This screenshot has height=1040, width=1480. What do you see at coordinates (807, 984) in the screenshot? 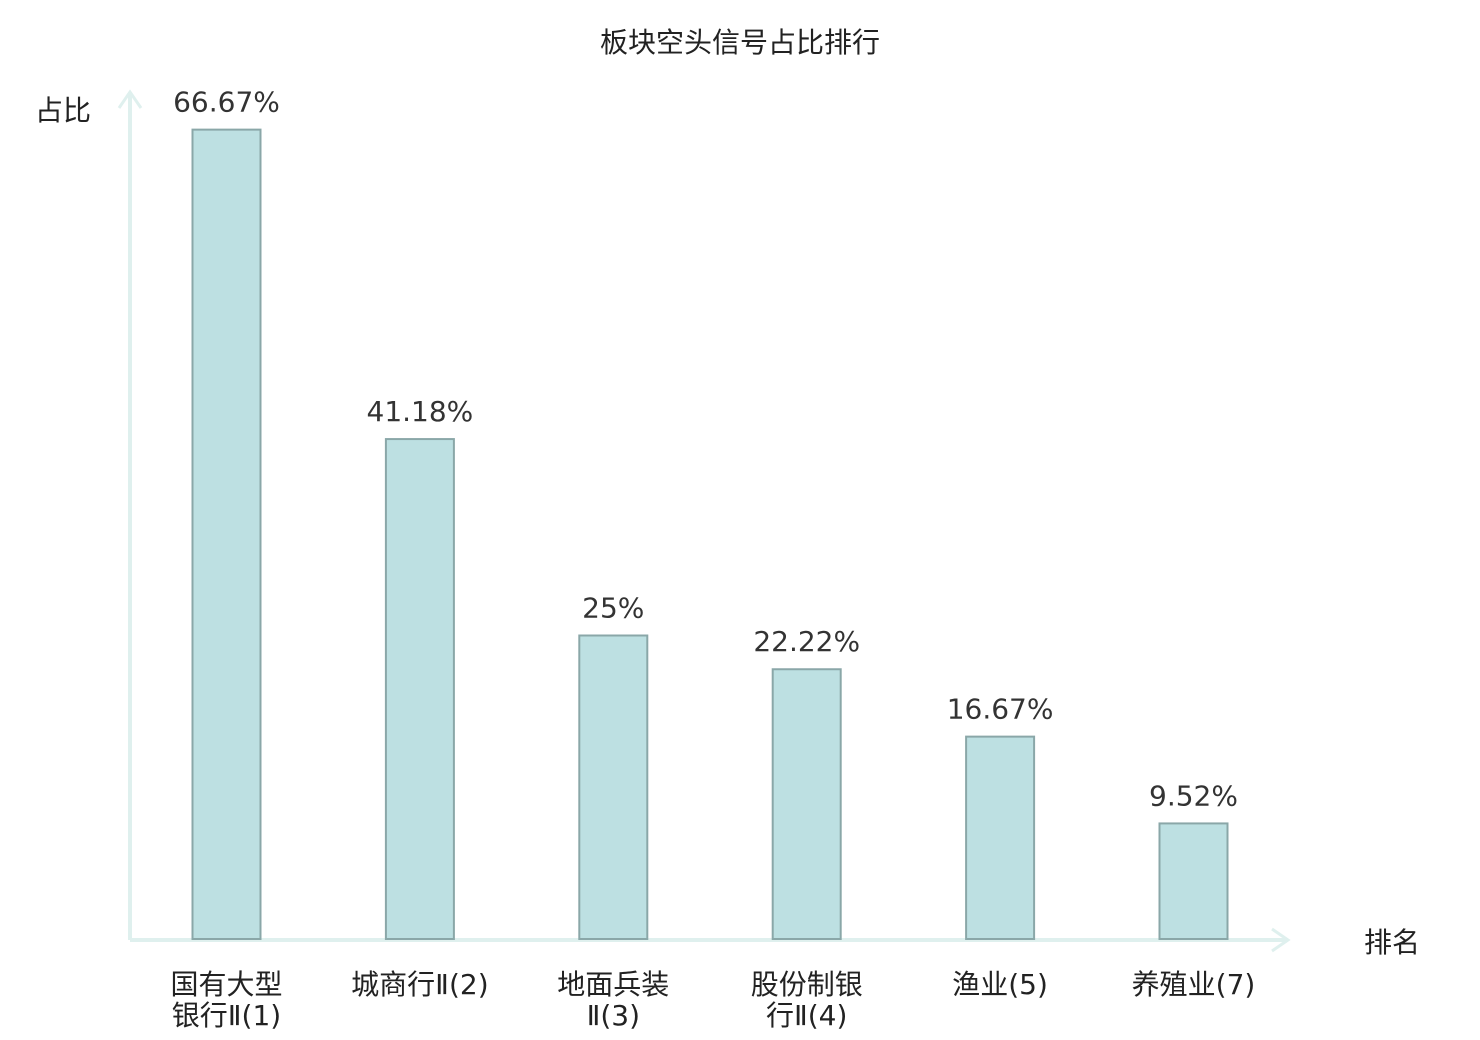
I see `x-tick-label-line: 股份制银` at bounding box center [807, 984].